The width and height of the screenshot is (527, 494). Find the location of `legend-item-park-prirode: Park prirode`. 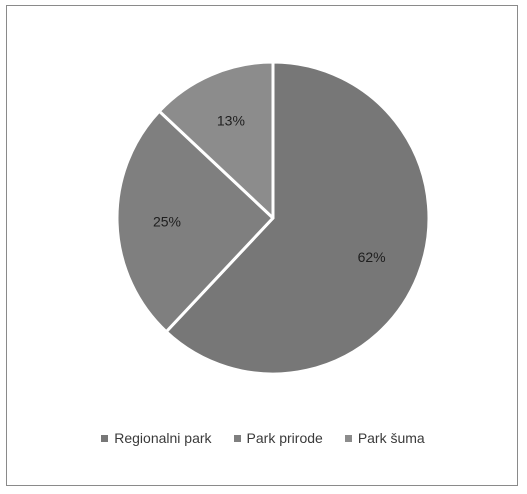

legend-item-park-prirode: Park prirode is located at coordinates (278, 438).